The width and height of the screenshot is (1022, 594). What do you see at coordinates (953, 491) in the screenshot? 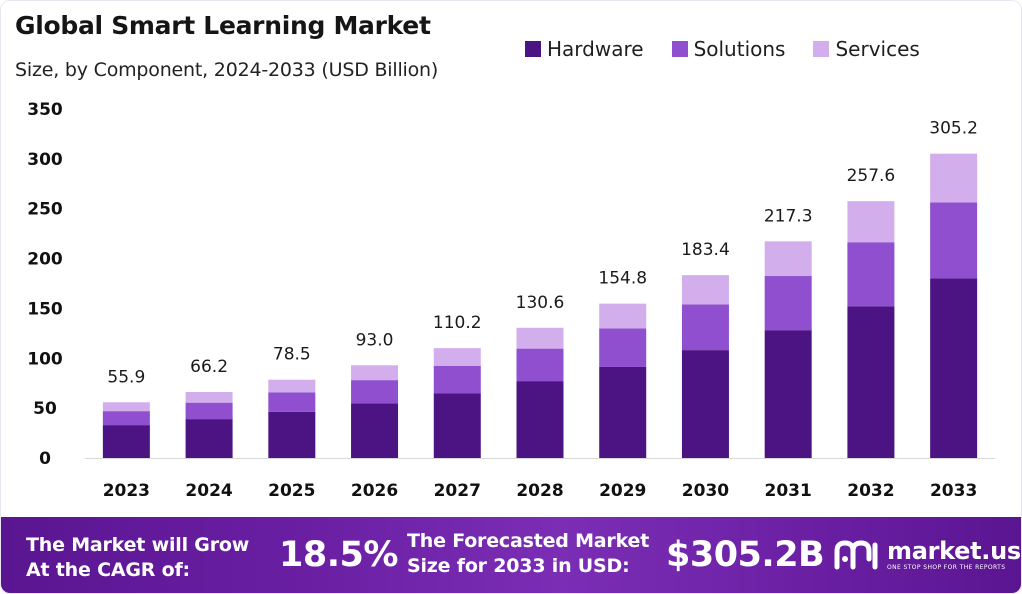
I see `x-tick-label: 2033` at bounding box center [953, 491].